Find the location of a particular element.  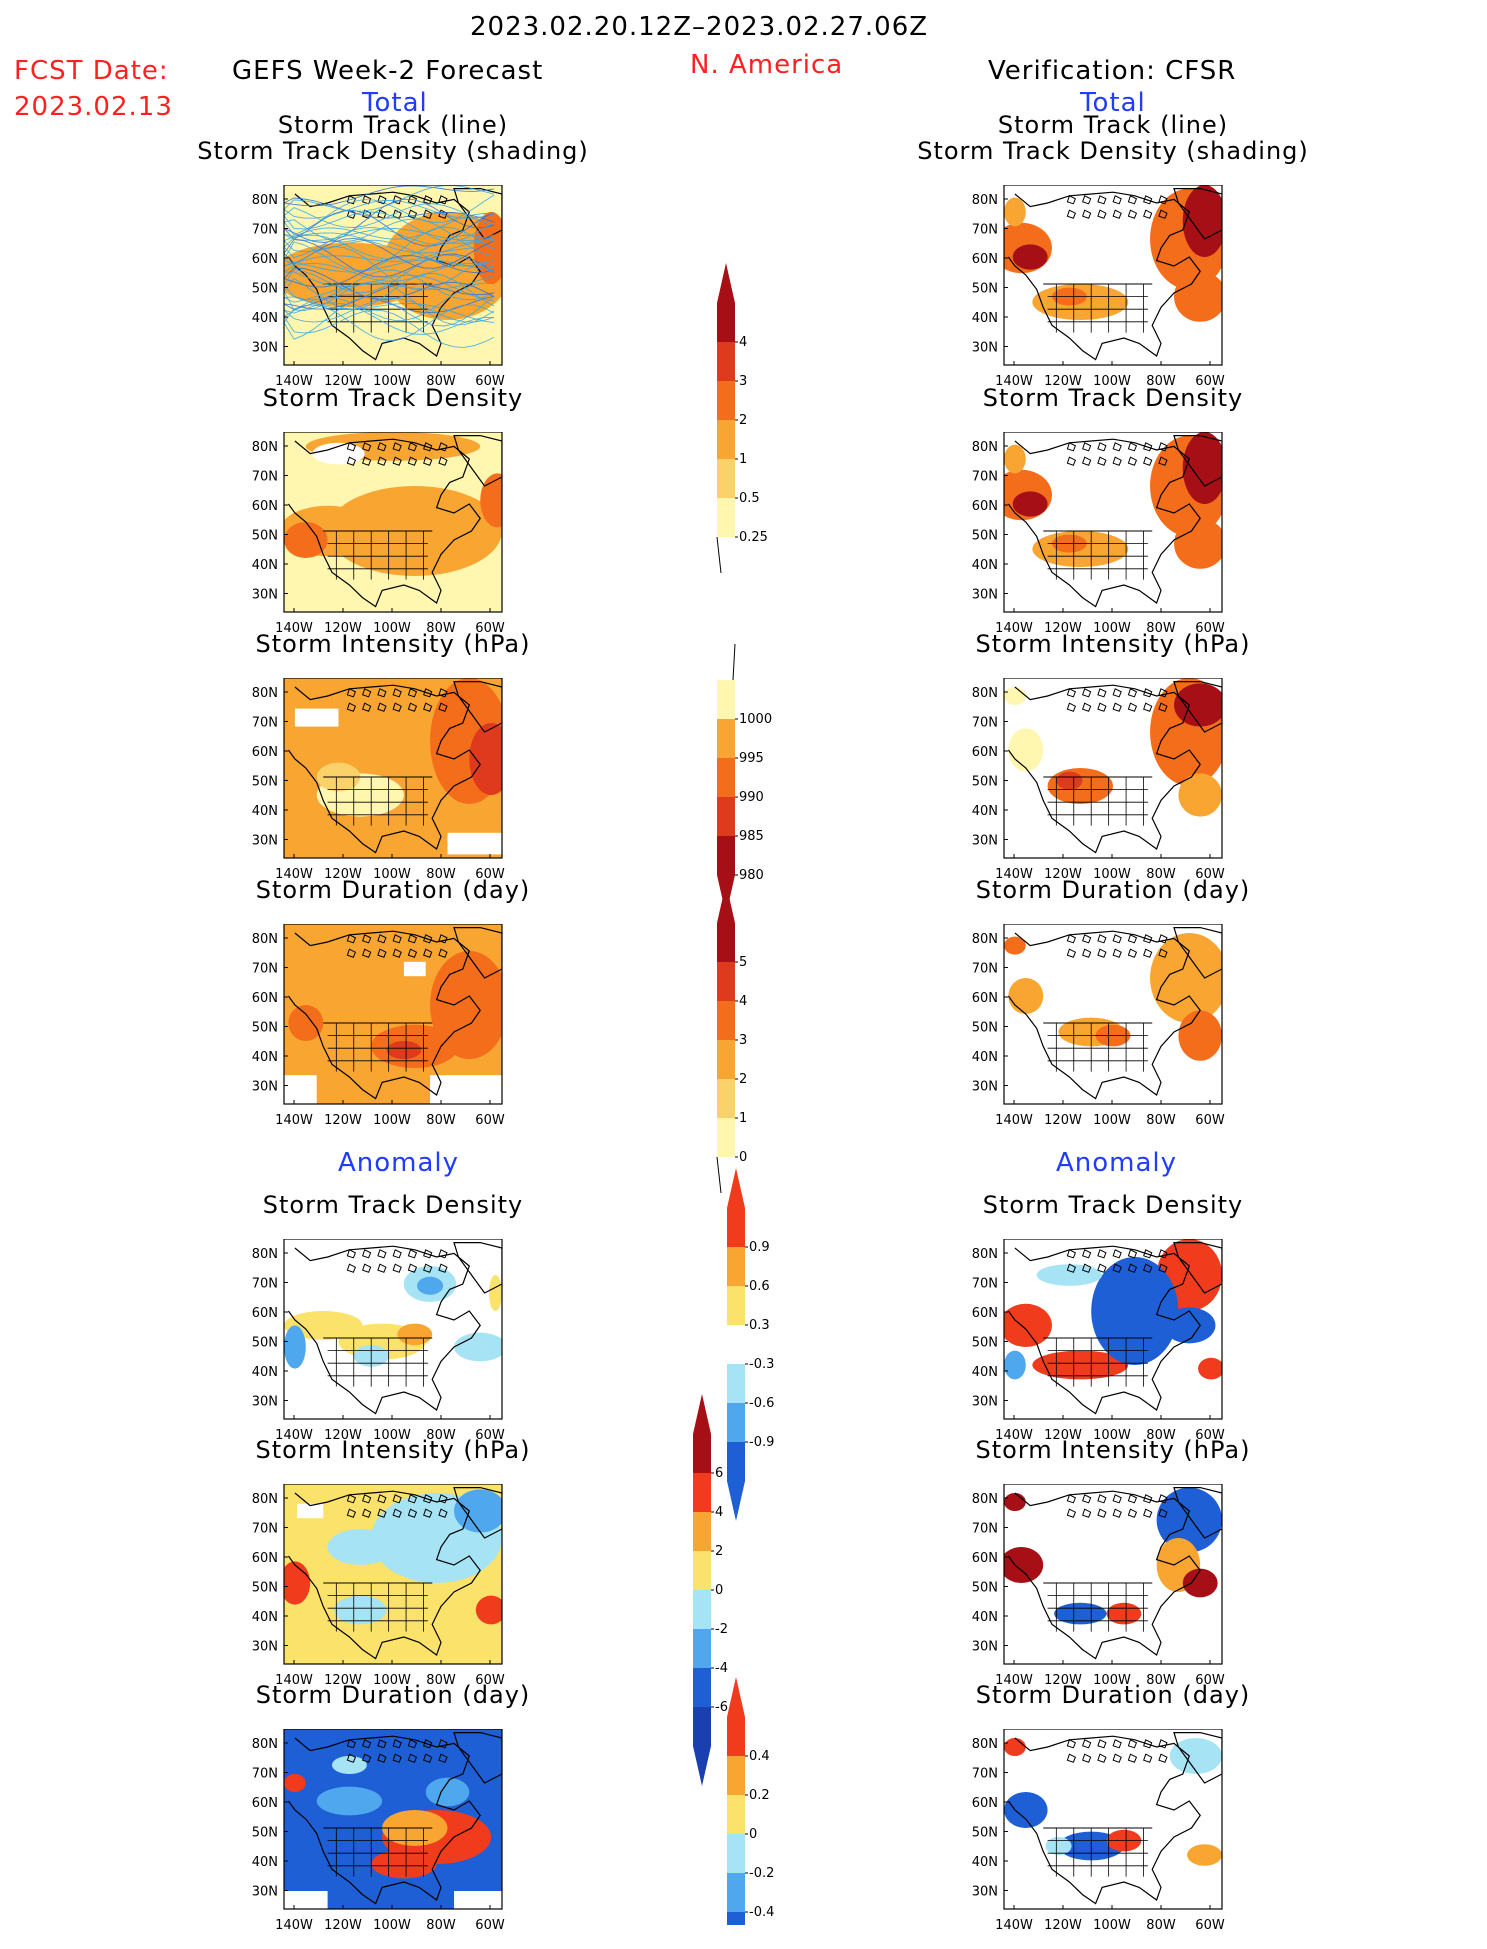

duration-colorbar-label: 3 is located at coordinates (743, 1040).